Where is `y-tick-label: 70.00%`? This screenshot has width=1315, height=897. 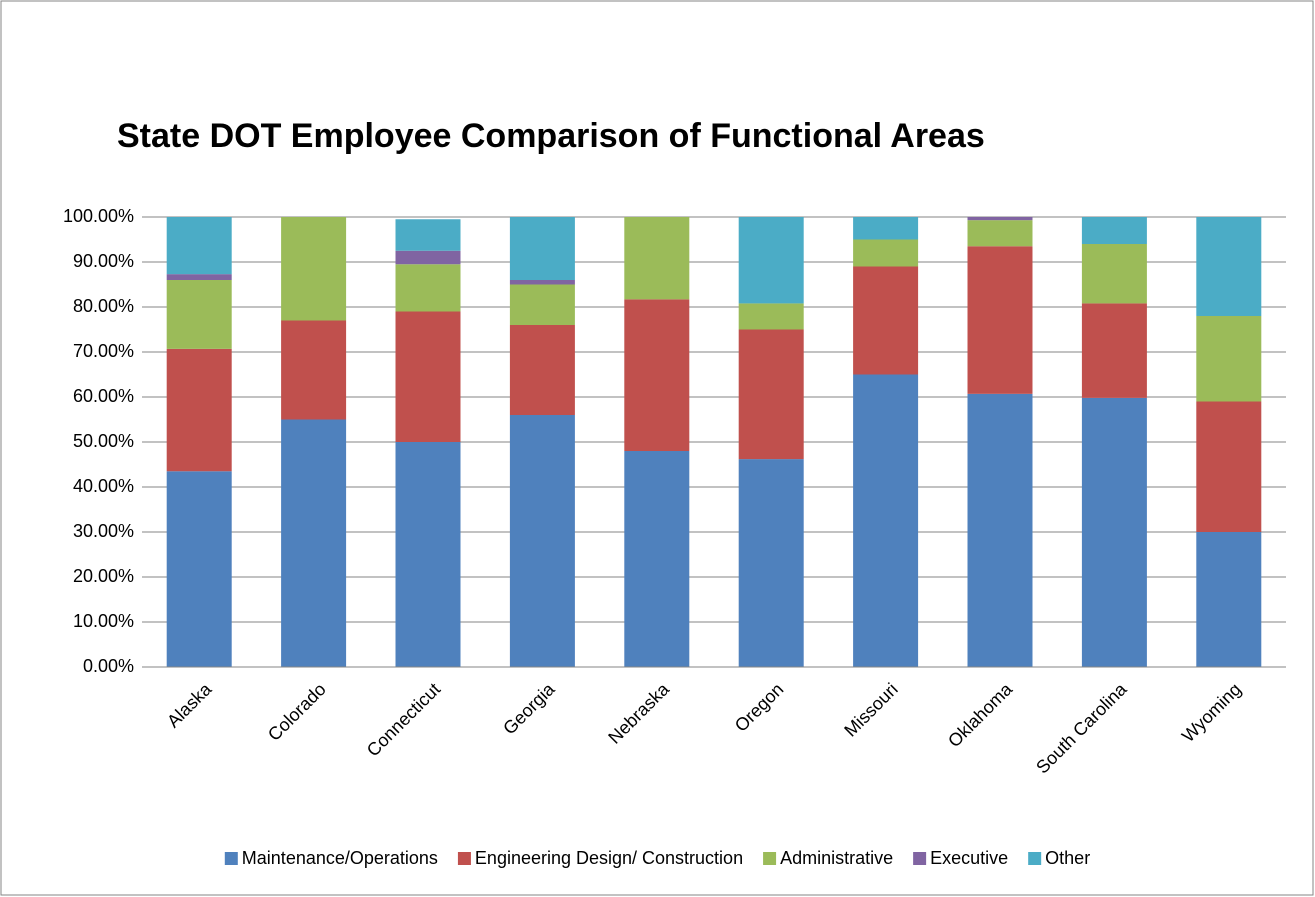
y-tick-label: 70.00% is located at coordinates (103, 351).